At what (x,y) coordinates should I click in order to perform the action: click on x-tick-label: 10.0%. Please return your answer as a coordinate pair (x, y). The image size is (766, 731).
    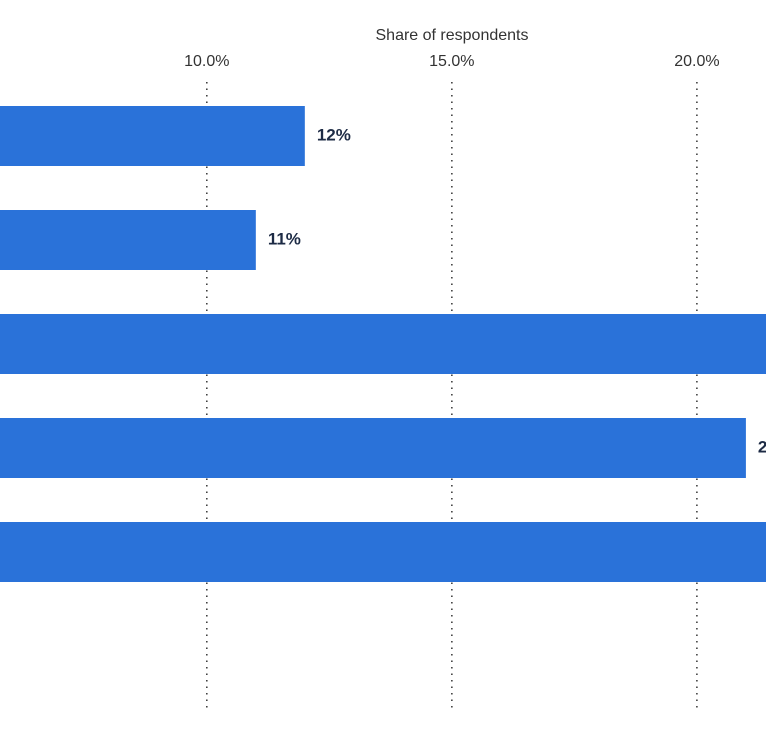
    Looking at the image, I should click on (206, 61).